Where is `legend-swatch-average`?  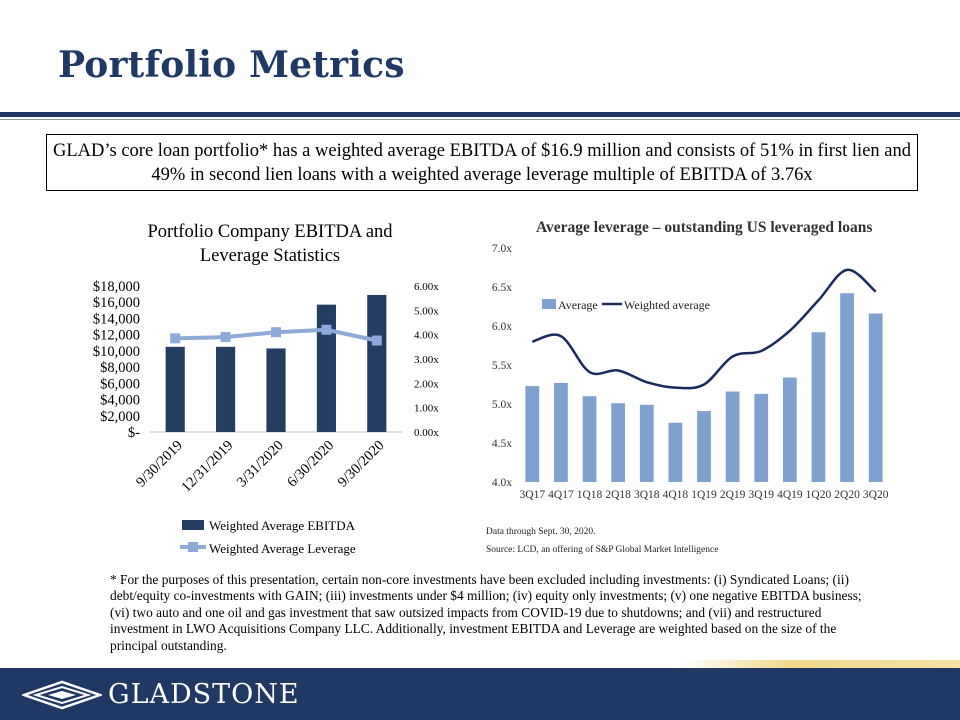 legend-swatch-average is located at coordinates (549, 304).